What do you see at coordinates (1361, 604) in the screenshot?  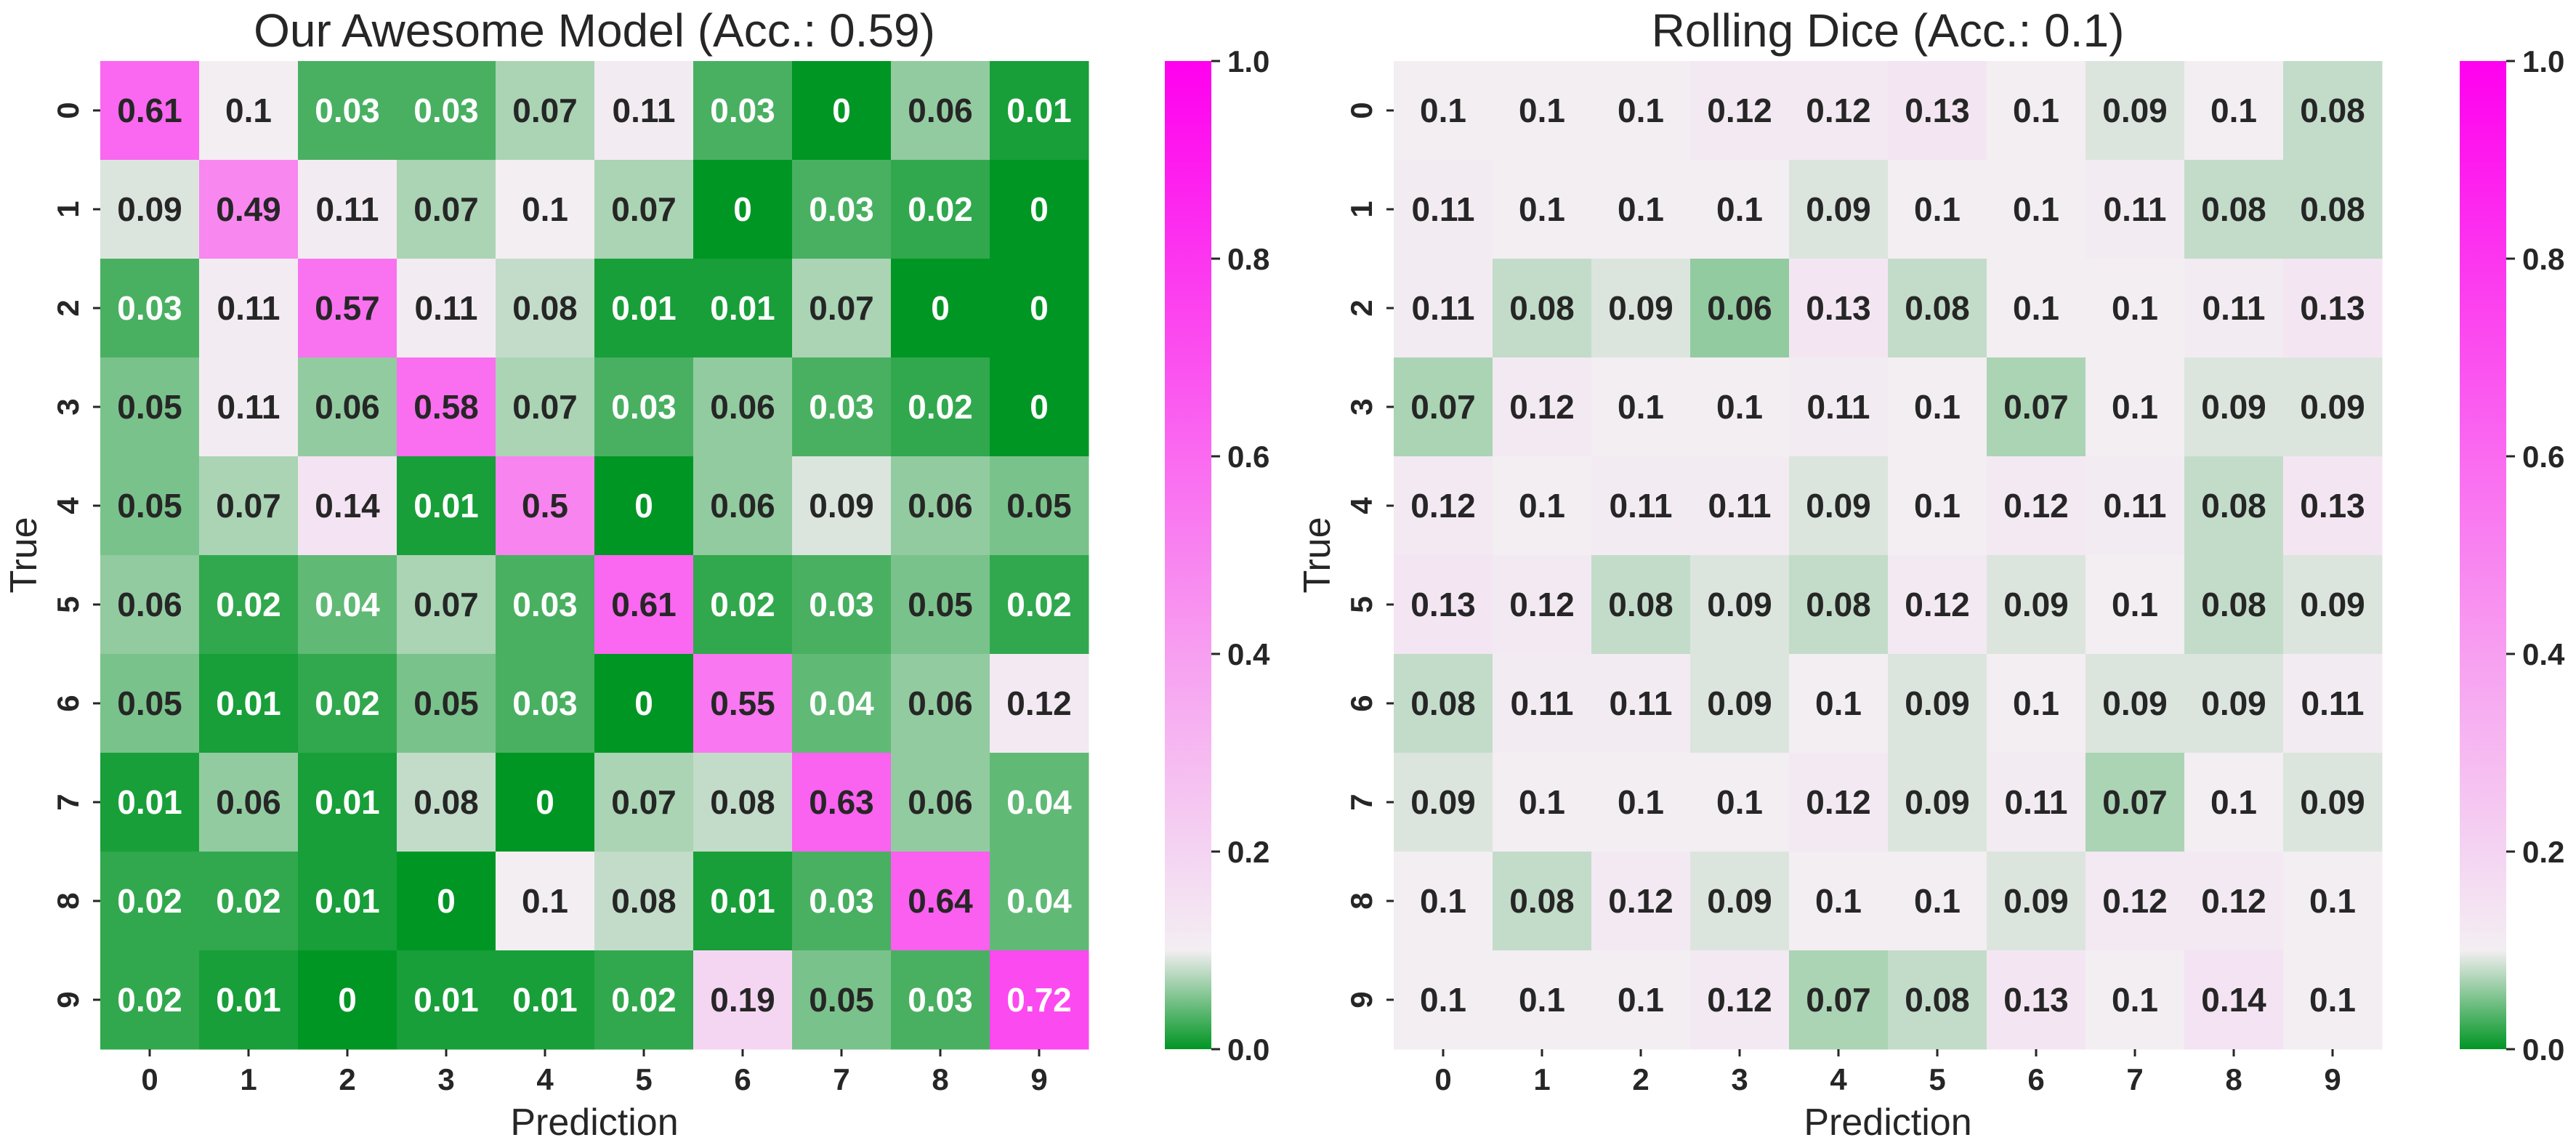 I see `y-tick-label: 5` at bounding box center [1361, 604].